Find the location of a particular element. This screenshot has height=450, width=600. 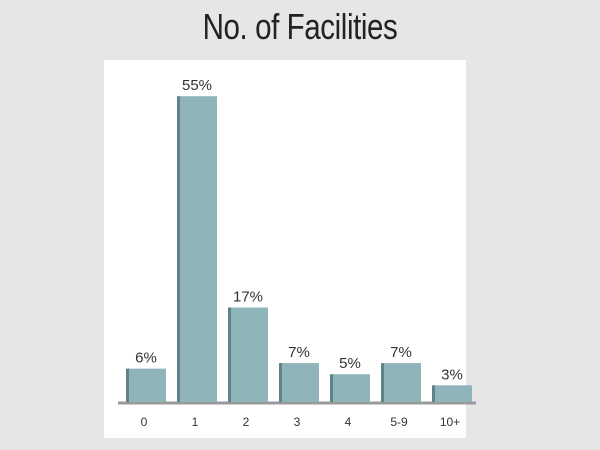

data-label: 5% is located at coordinates (350, 363).